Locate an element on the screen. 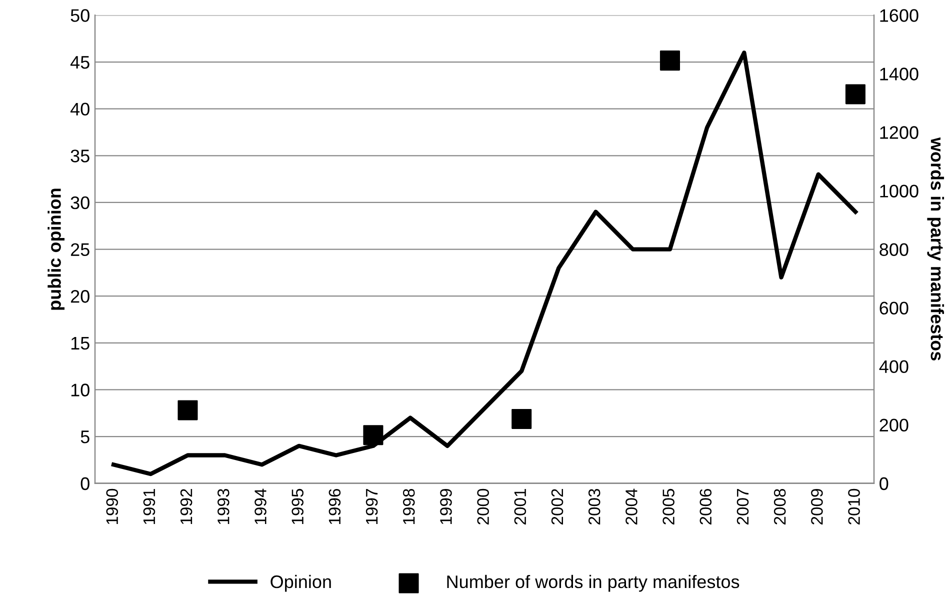 The height and width of the screenshot is (608, 950). y2-tick-label: 800 is located at coordinates (894, 249).